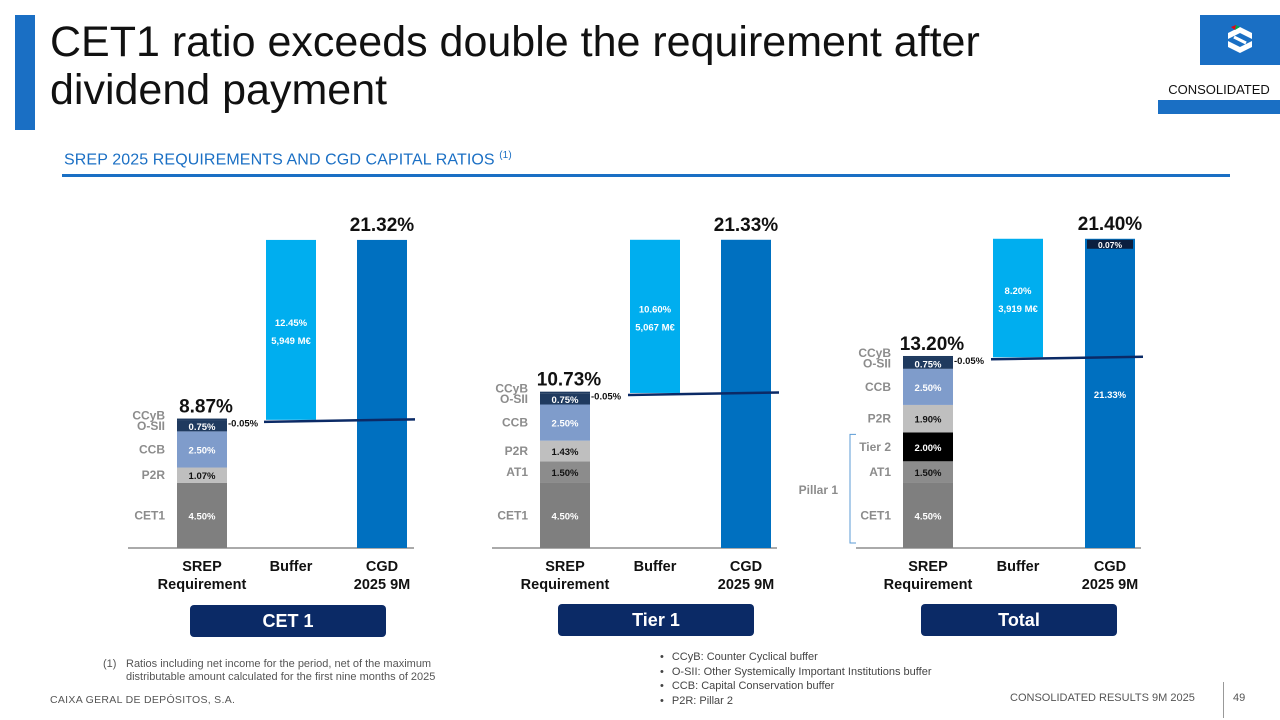 This screenshot has width=1280, height=720. I want to click on srep-segment-label: 2.00%, so click(928, 448).